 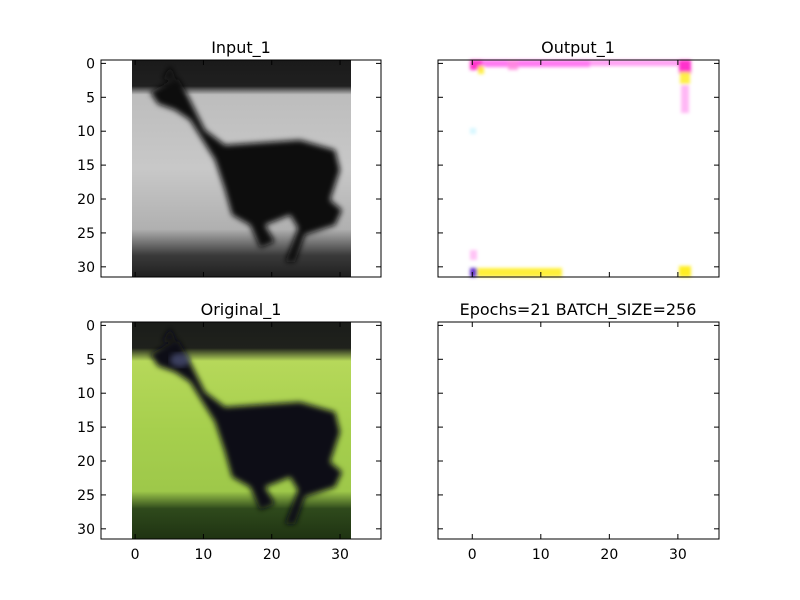 What do you see at coordinates (578, 310) in the screenshot?
I see `subplot-title: Epochs=21 BATCH_SIZE=256` at bounding box center [578, 310].